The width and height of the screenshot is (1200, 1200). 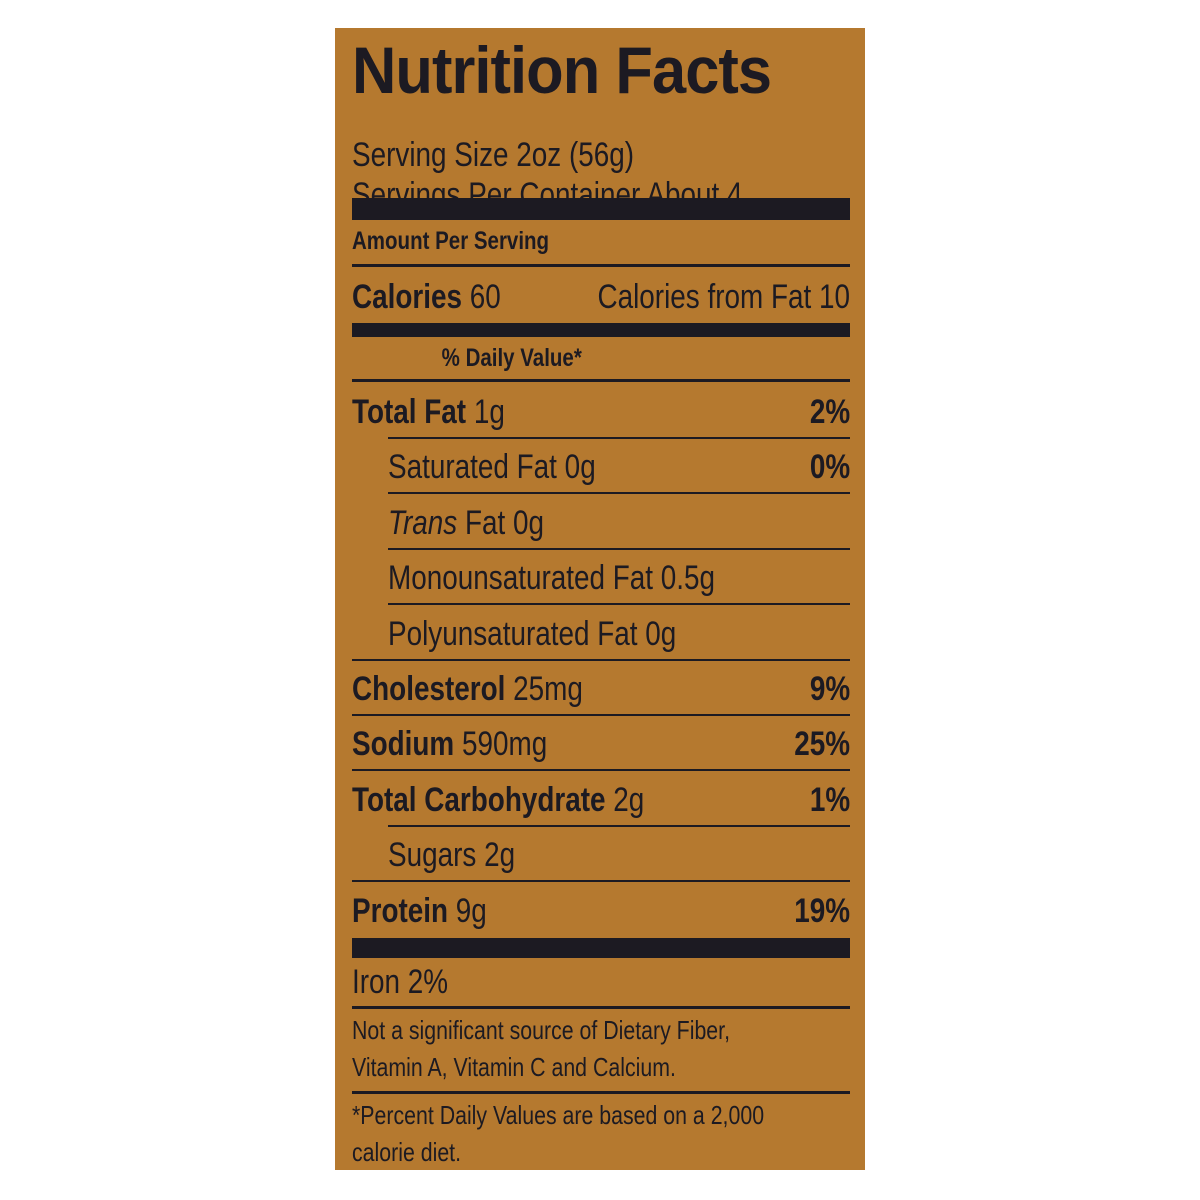 What do you see at coordinates (601, 912) in the screenshot?
I see `nutrient-row: Protein 9g 19%` at bounding box center [601, 912].